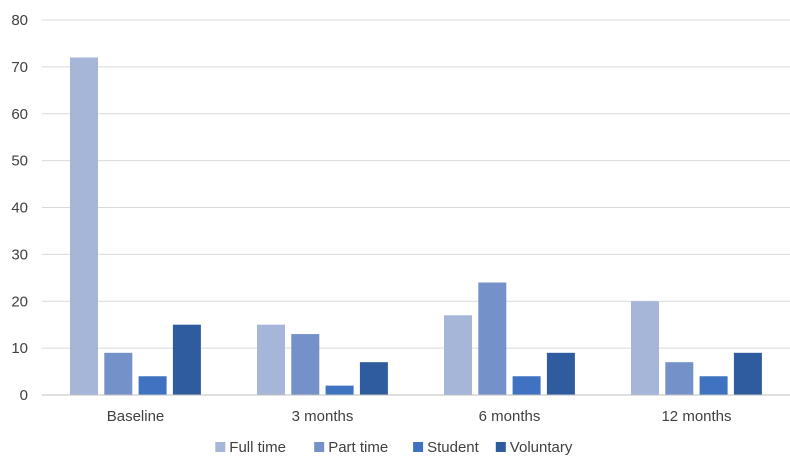 Image resolution: width=790 pixels, height=459 pixels. I want to click on bar-12-months-student, so click(713, 385).